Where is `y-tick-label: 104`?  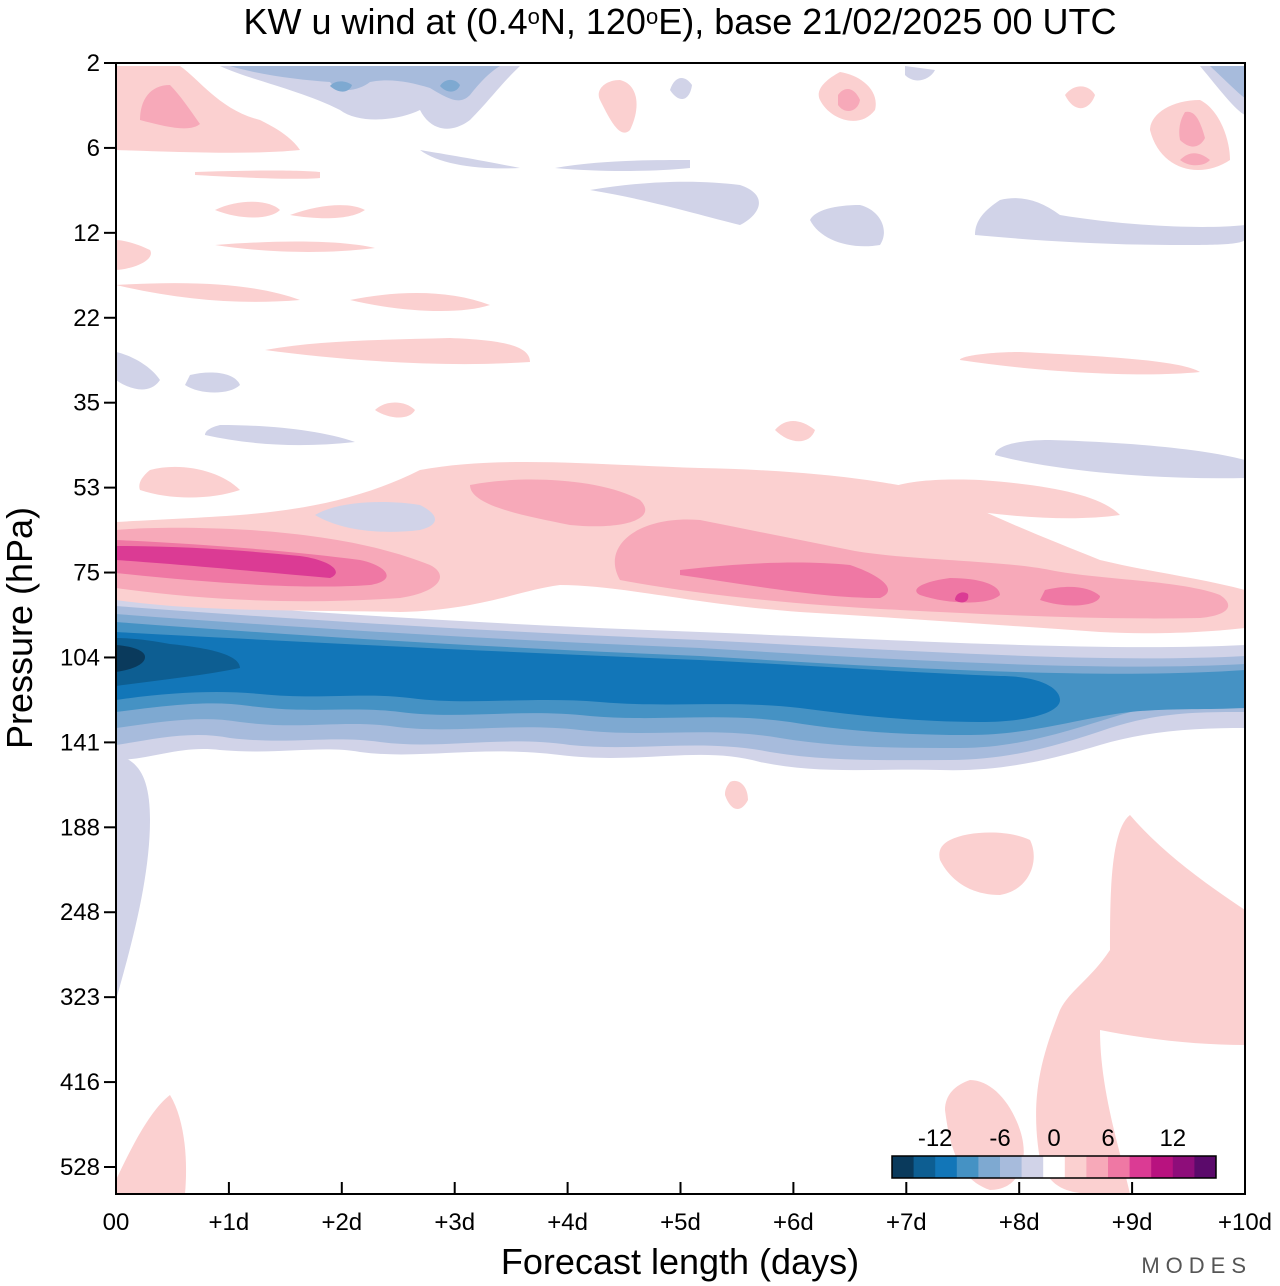 y-tick-label: 104 is located at coordinates (80, 657).